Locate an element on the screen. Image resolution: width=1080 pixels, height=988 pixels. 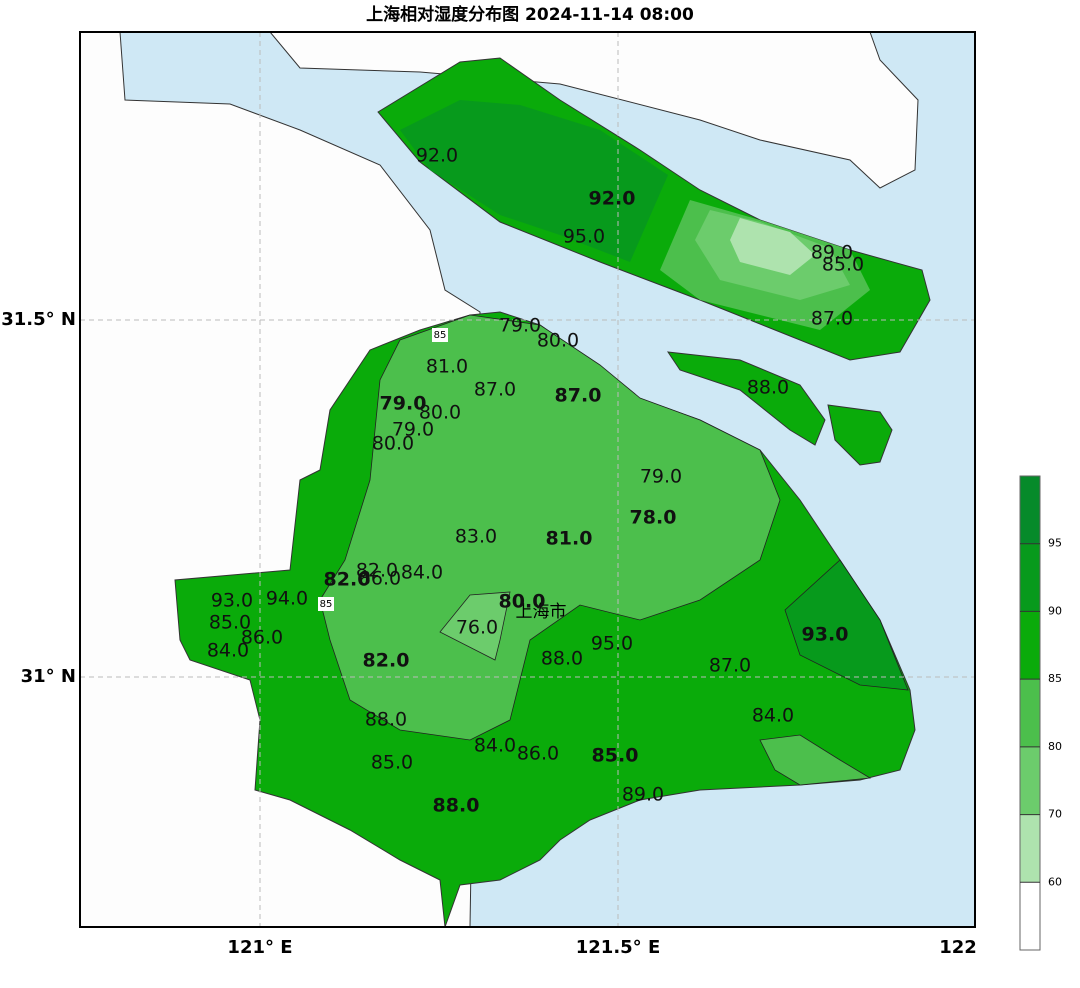
colorbar-frame is located at coordinates (1030, 713).